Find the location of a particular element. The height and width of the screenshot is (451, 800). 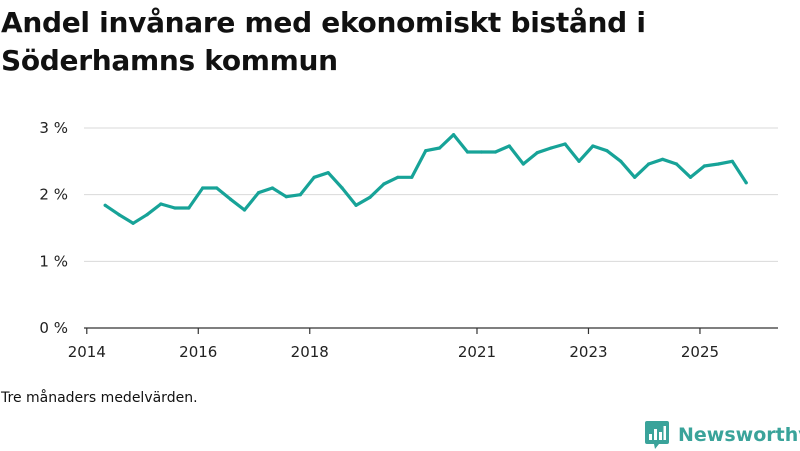

x-tick-label: 2023 is located at coordinates (588, 352).